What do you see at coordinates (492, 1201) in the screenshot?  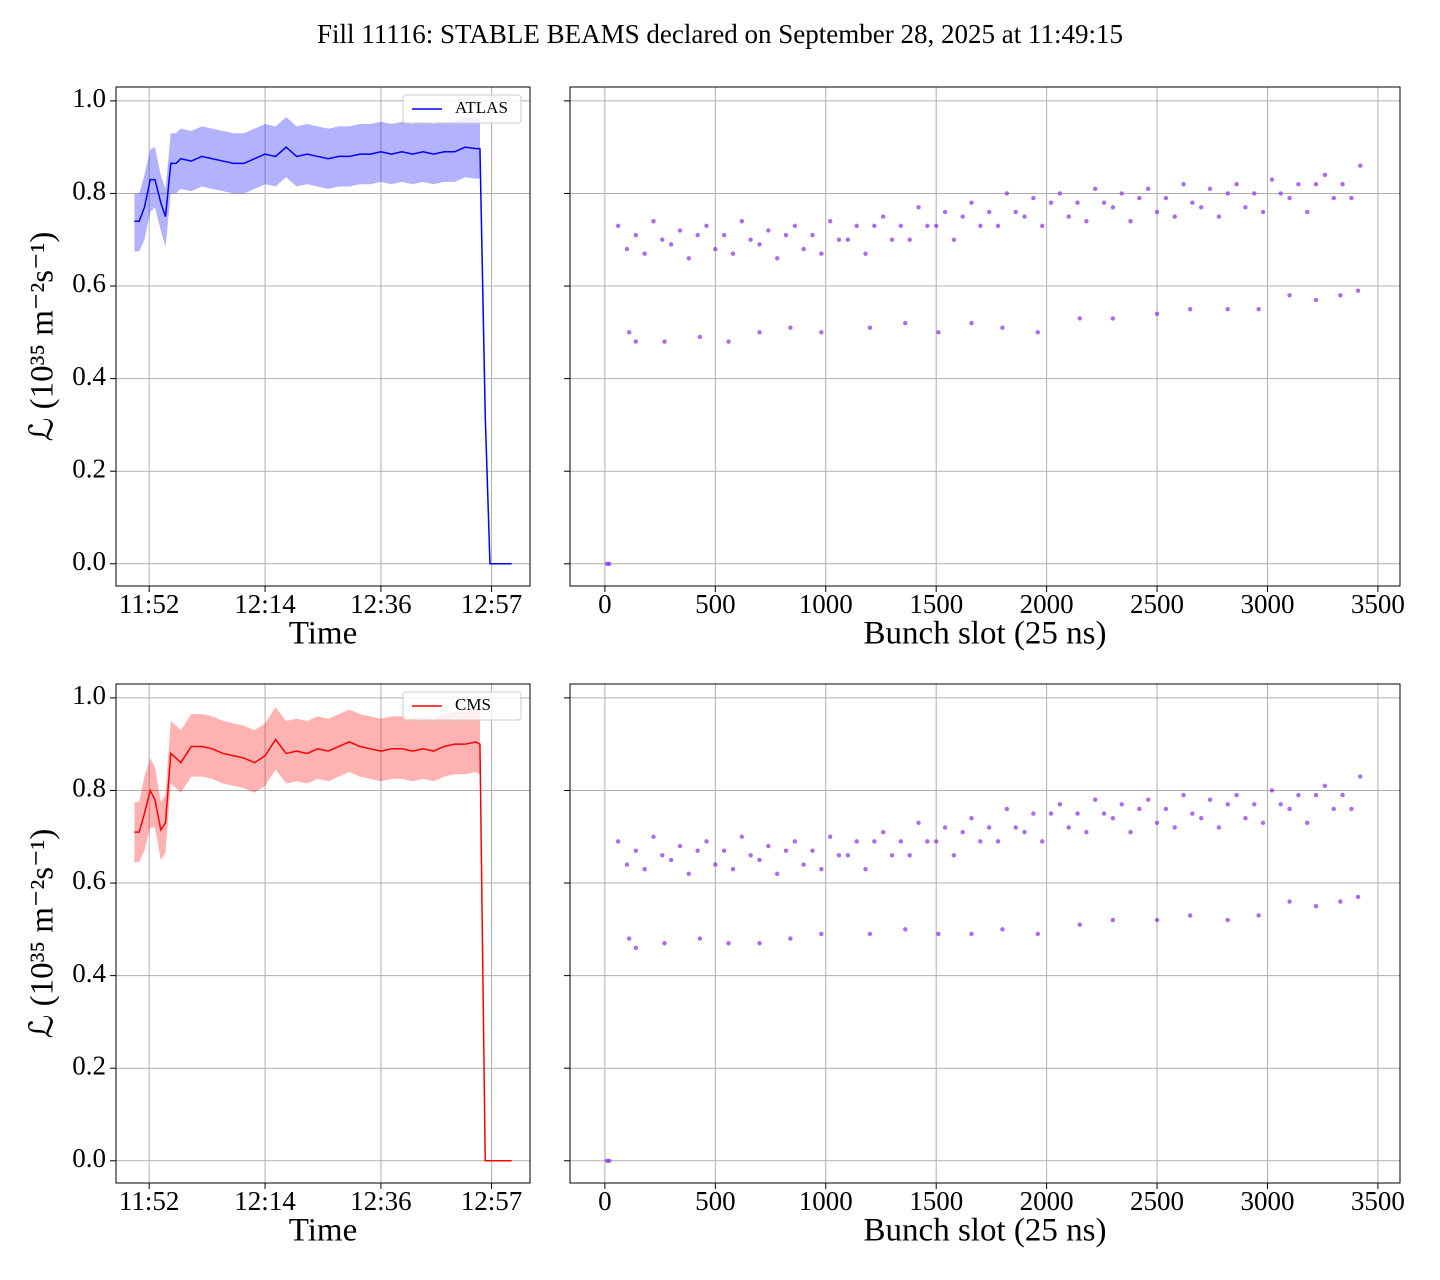 I see `x-tick-label: 12:57` at bounding box center [492, 1201].